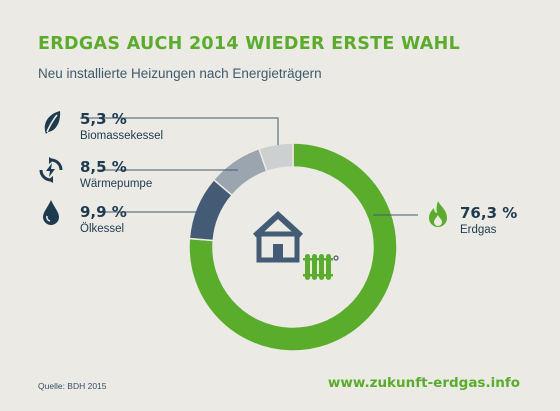 The width and height of the screenshot is (560, 411). I want to click on leader-lines, so click(249, 166).